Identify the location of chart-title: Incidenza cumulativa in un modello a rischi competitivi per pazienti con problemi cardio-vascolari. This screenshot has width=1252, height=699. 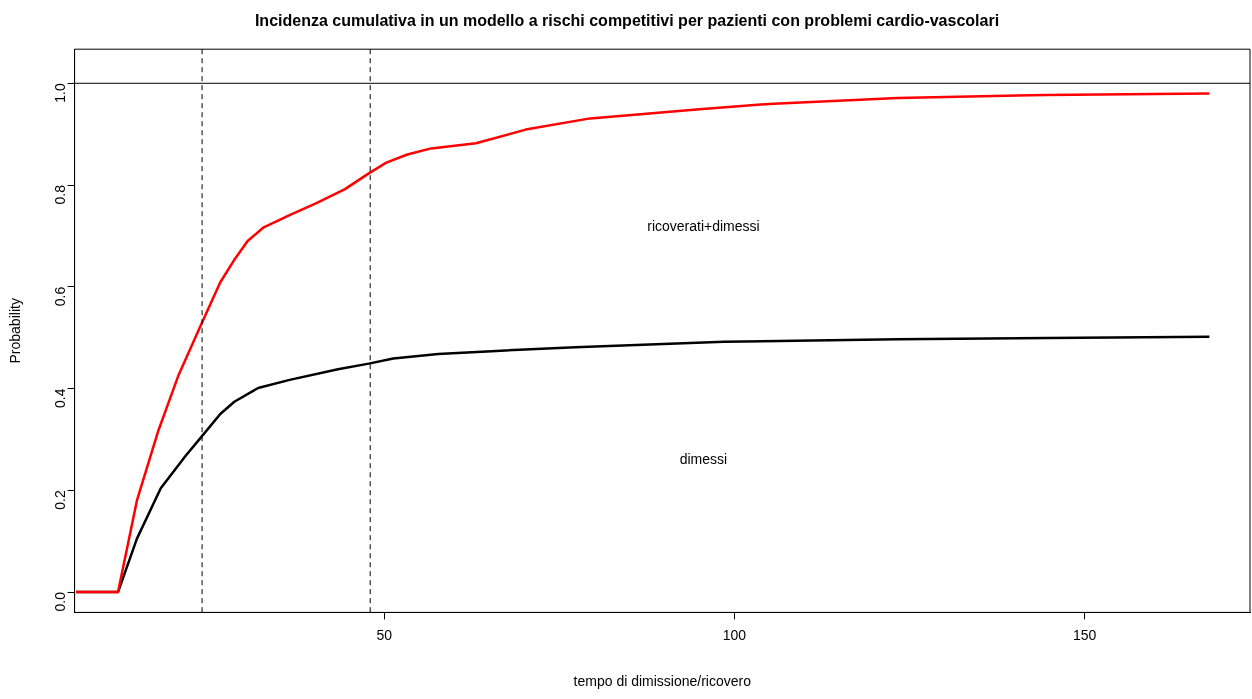
(627, 21).